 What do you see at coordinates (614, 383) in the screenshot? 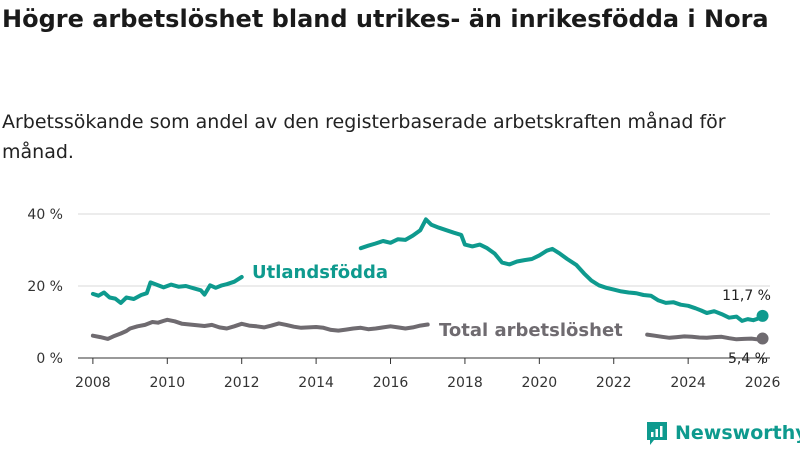
I see `x-tick-label: 2022` at bounding box center [614, 383].